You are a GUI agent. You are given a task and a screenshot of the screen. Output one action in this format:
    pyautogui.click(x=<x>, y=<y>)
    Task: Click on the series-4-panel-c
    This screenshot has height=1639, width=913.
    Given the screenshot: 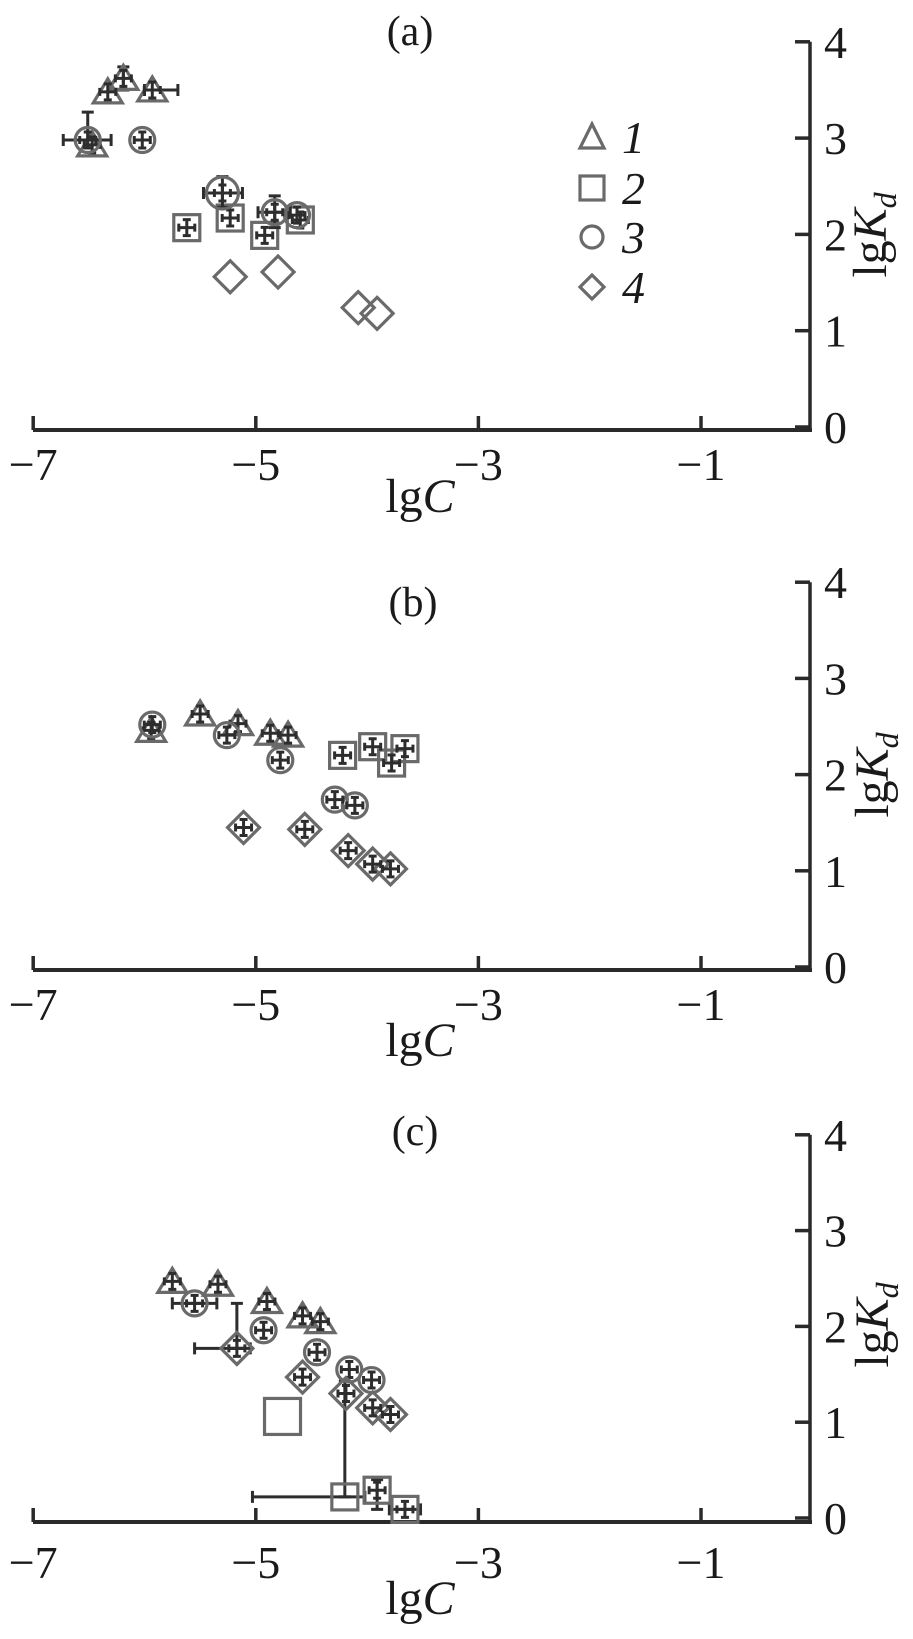 What is the action you would take?
    pyautogui.click(x=301, y=1367)
    